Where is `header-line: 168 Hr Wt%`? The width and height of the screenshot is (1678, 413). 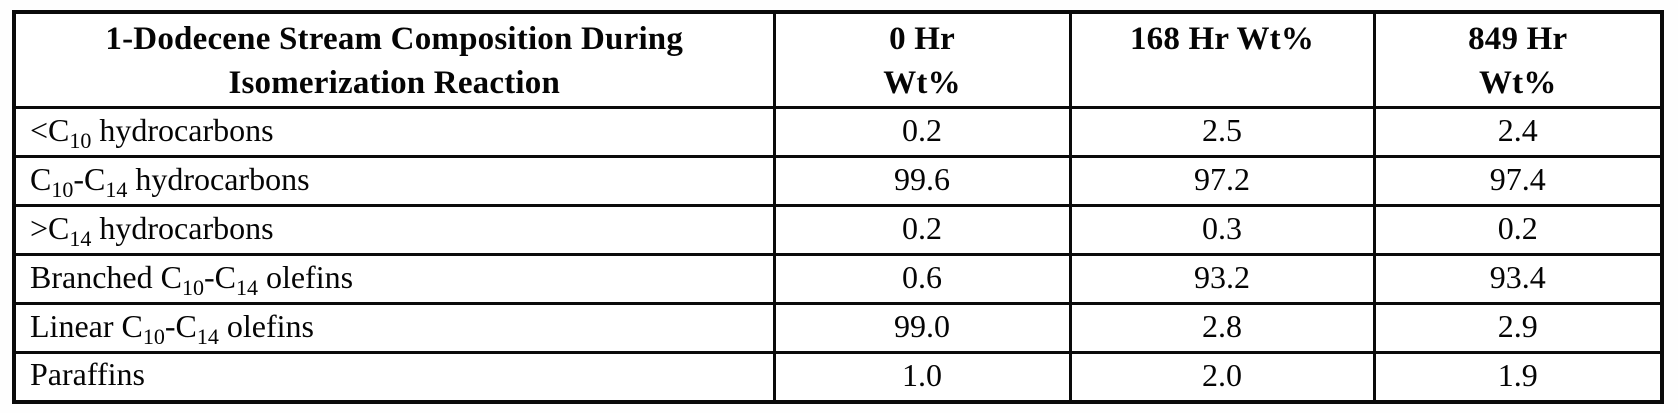
header-line: 168 Hr Wt% is located at coordinates (1222, 39).